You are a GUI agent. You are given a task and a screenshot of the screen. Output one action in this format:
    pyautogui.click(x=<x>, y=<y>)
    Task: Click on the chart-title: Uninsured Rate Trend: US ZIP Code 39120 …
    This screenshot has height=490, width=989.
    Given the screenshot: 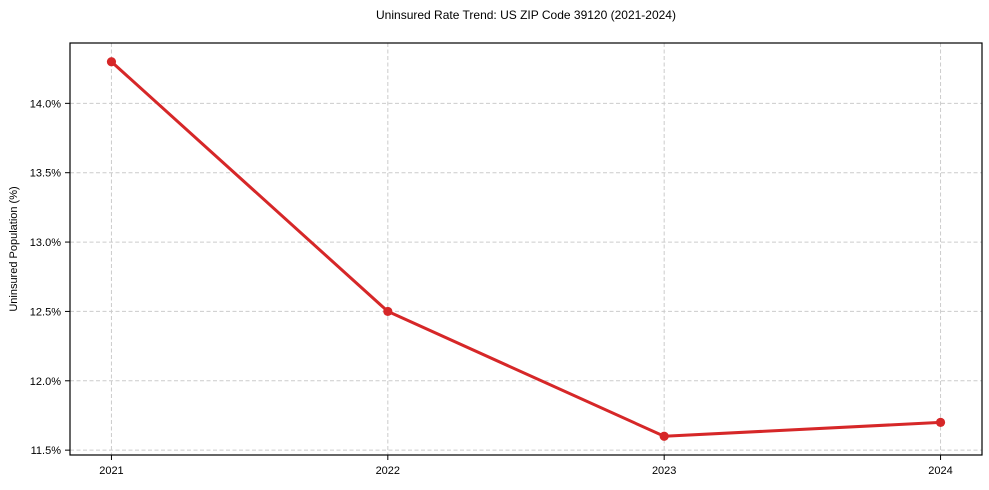 What is the action you would take?
    pyautogui.click(x=526, y=15)
    